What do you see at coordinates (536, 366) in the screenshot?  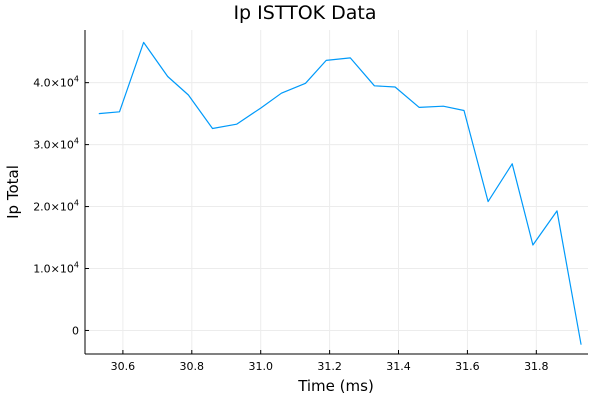 I see `x-tick-label: 31.8` at bounding box center [536, 366].